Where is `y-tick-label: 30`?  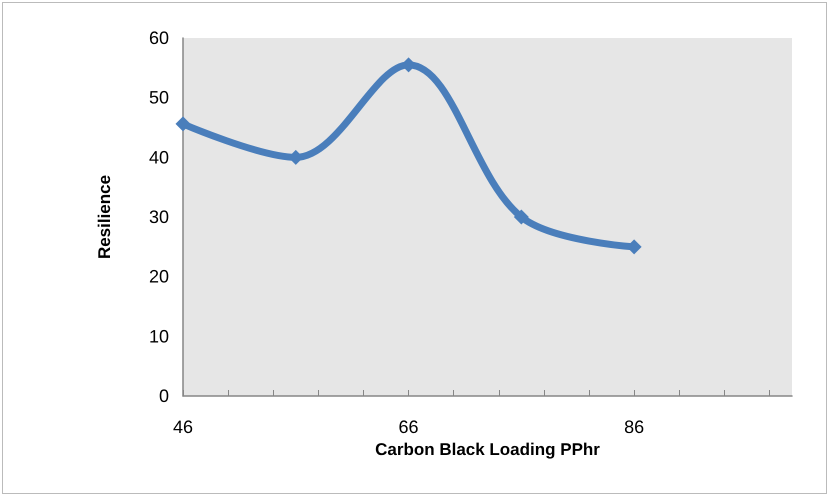
y-tick-label: 30 is located at coordinates (158, 217).